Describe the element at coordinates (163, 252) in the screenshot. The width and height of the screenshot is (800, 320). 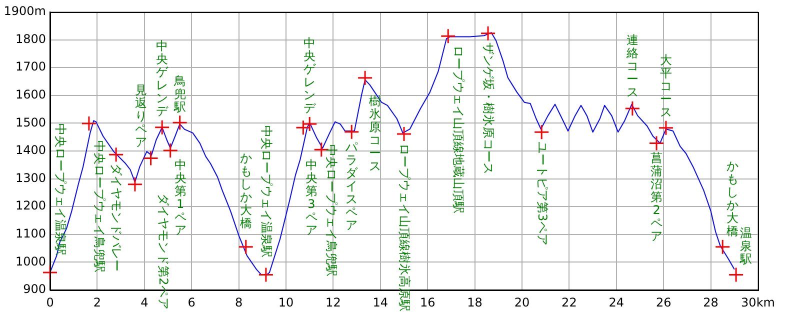
I see `annotation: ダイヤモンド第2ペア` at that location.